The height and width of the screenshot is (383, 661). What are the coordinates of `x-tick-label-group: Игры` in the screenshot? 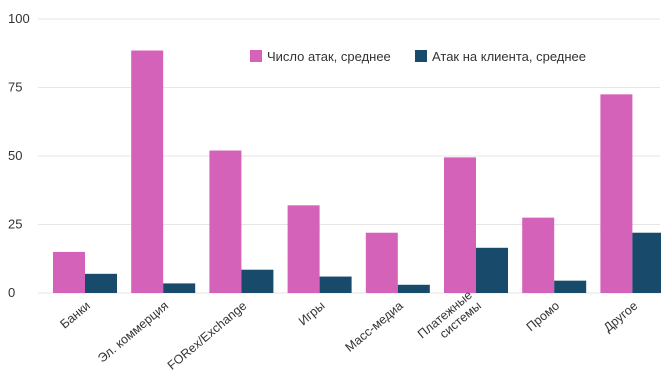 It's located at (312, 314).